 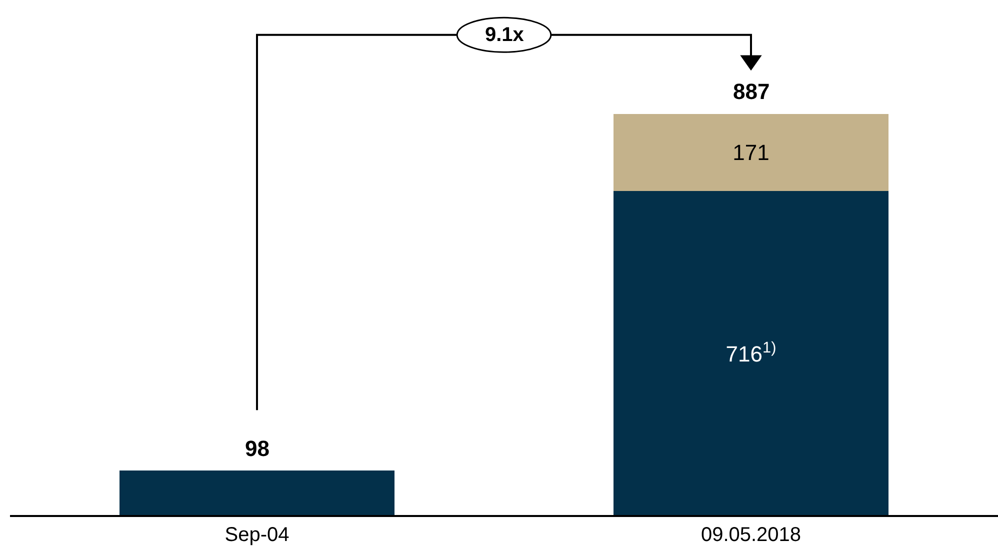 I want to click on data-label: 716$^{1)}$, so click(x=751, y=353).